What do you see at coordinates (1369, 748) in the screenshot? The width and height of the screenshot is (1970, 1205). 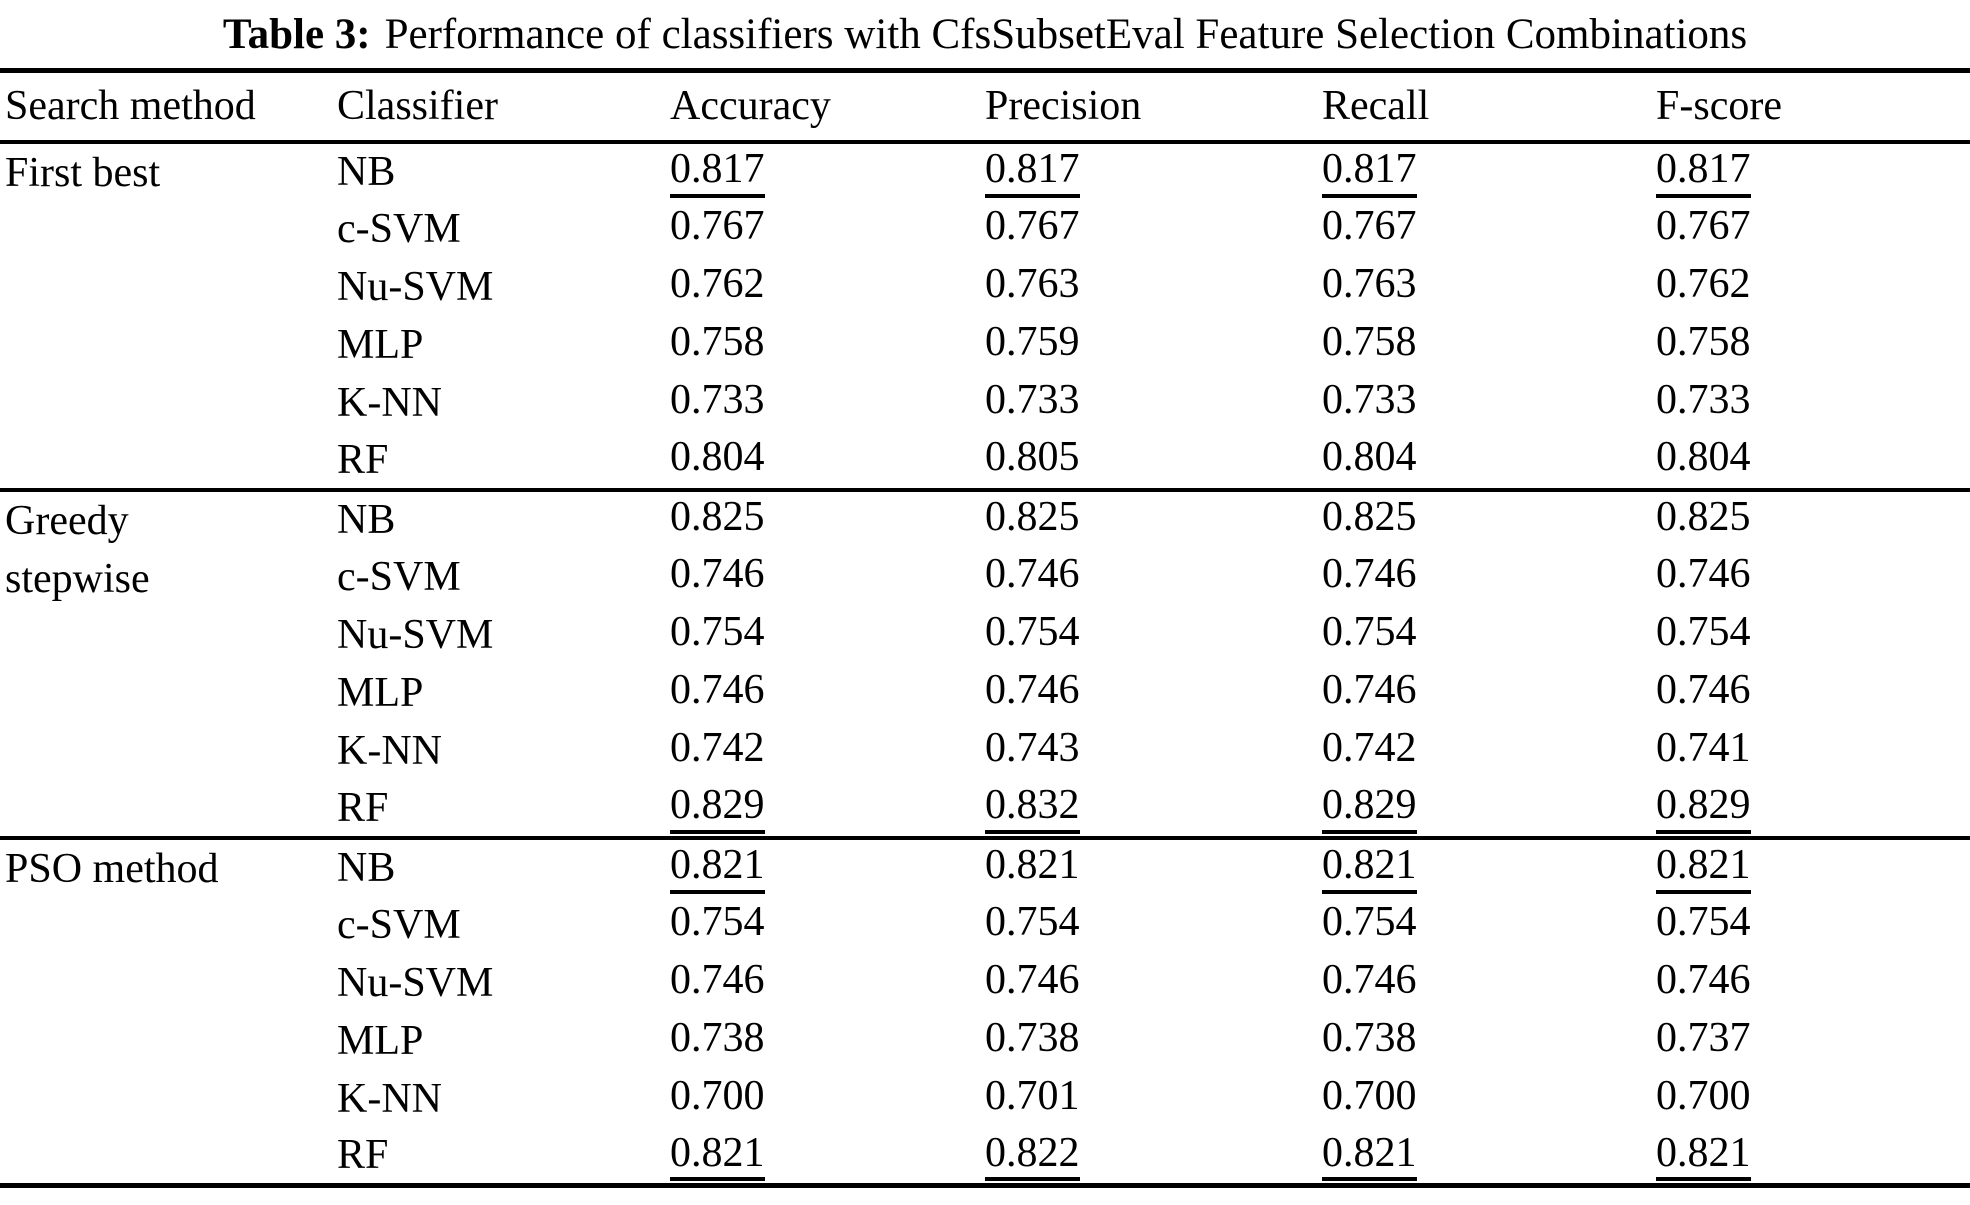 I see `recall-value: 0.742` at bounding box center [1369, 748].